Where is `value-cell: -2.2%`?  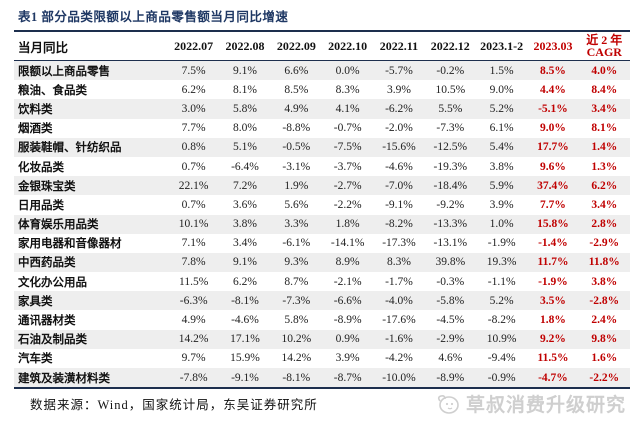
value-cell: -2.2% is located at coordinates (347, 204).